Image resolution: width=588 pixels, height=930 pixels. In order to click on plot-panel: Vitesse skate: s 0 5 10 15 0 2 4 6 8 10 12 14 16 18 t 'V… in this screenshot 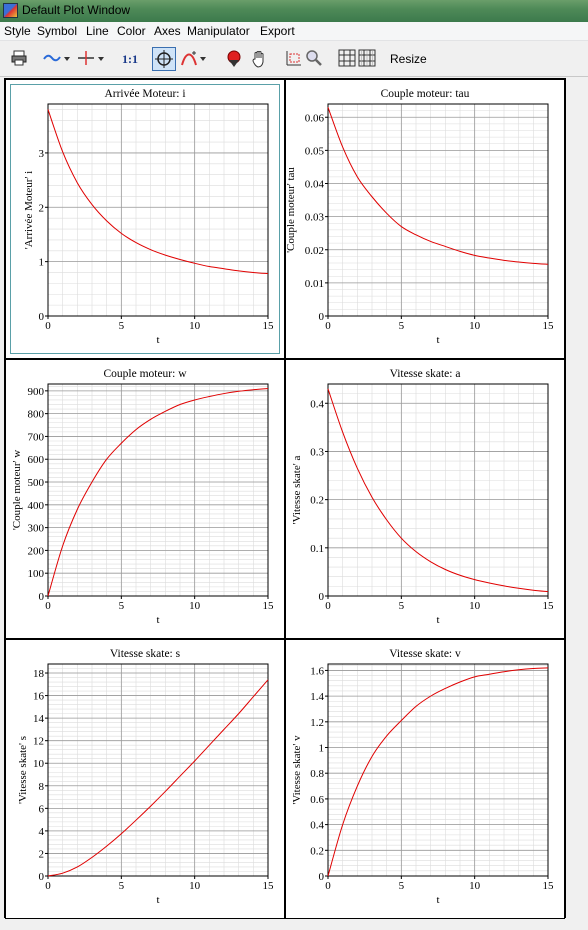, I will do `click(145, 779)`.